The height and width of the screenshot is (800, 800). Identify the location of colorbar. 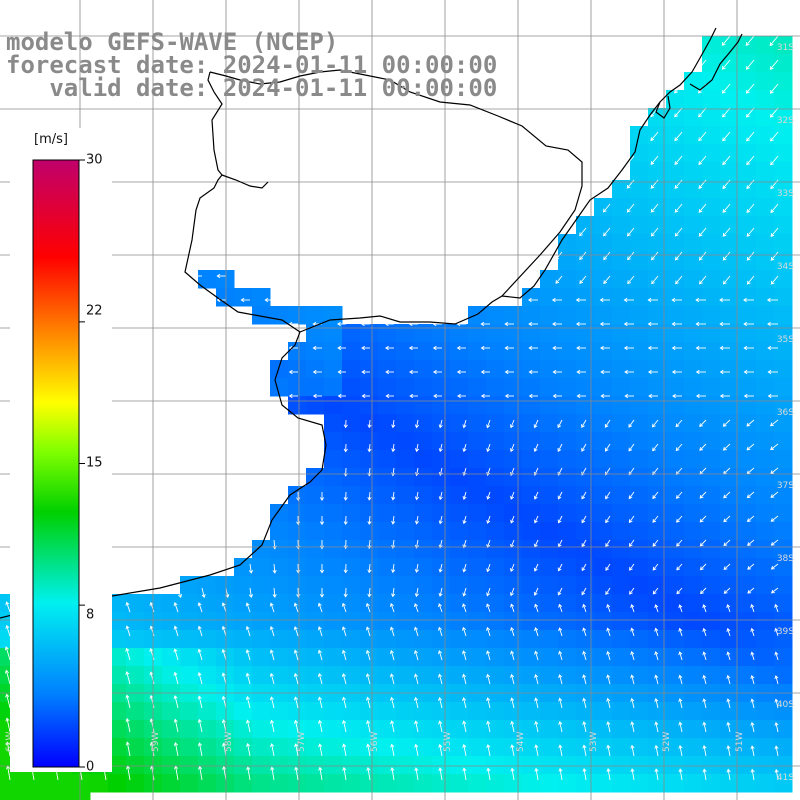
(56, 463).